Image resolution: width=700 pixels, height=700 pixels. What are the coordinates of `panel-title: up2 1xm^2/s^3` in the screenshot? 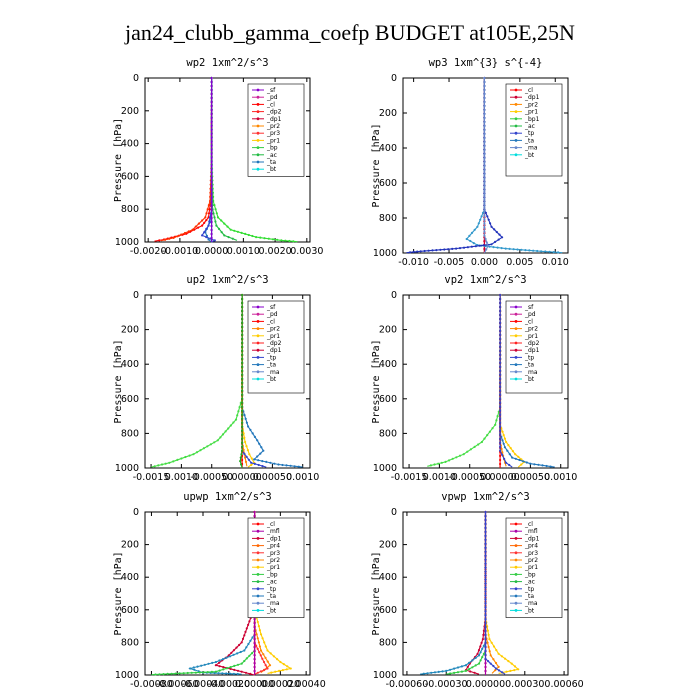 It's located at (227, 280).